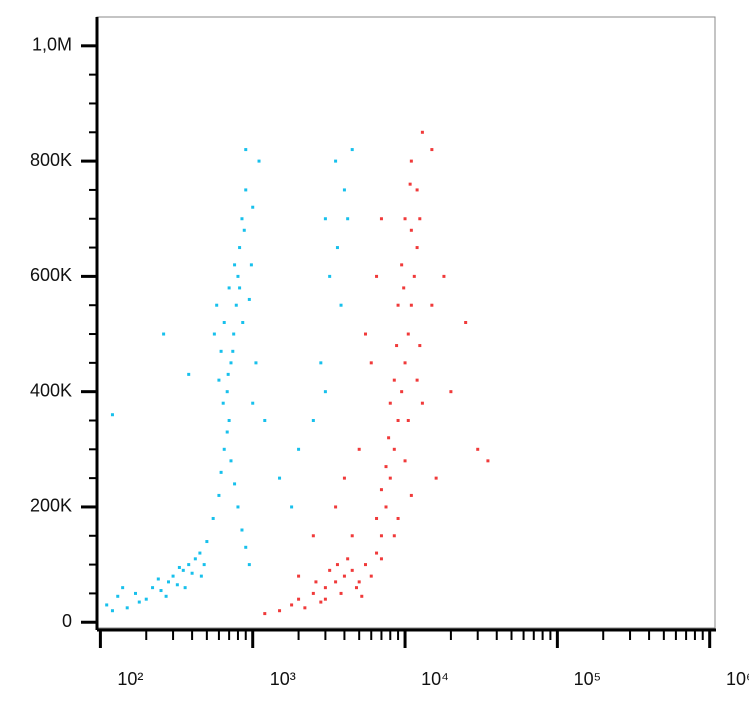 The image size is (749, 706). I want to click on x-tick-label: 10², so click(130, 679).